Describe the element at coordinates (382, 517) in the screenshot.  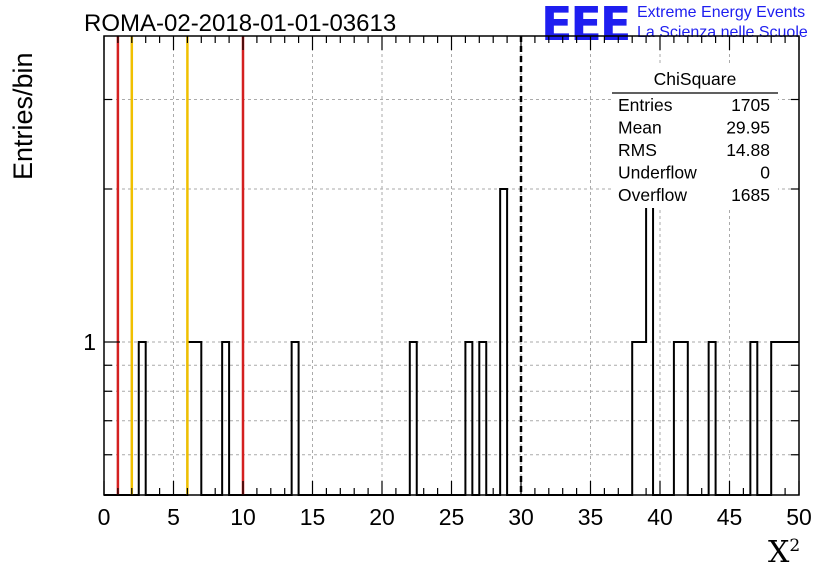
I see `x-tick-label: 20` at that location.